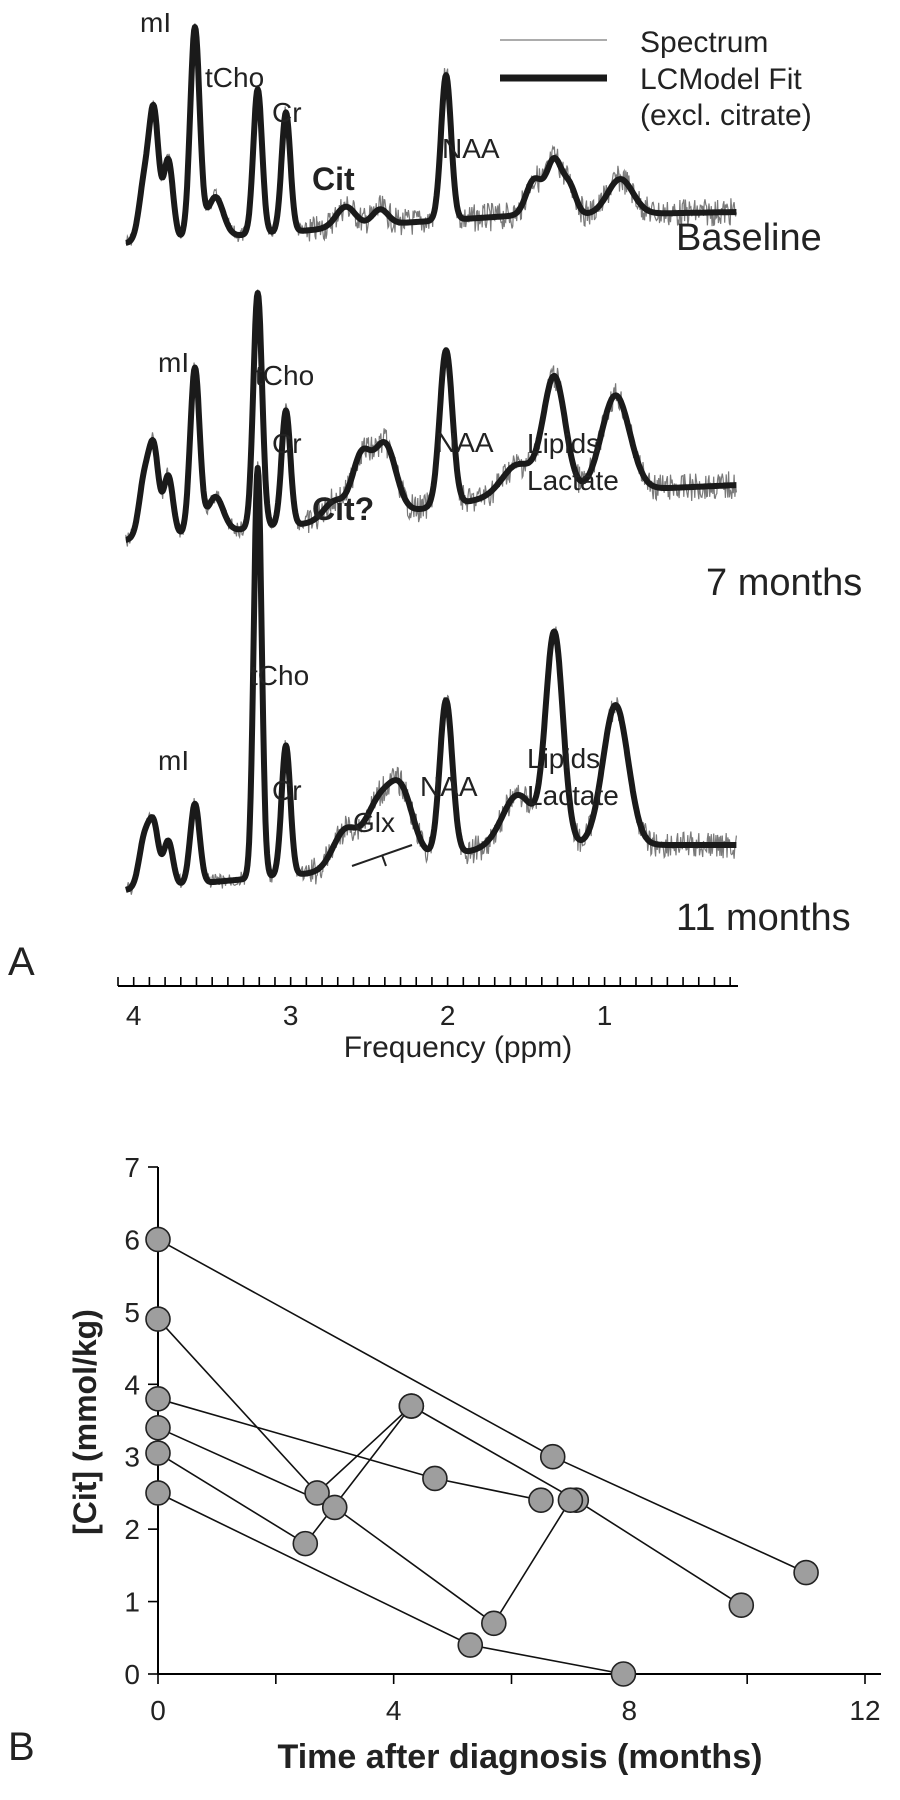  Describe the element at coordinates (726, 115) in the screenshot. I see `legend-fit-note: (excl. citrate)` at that location.